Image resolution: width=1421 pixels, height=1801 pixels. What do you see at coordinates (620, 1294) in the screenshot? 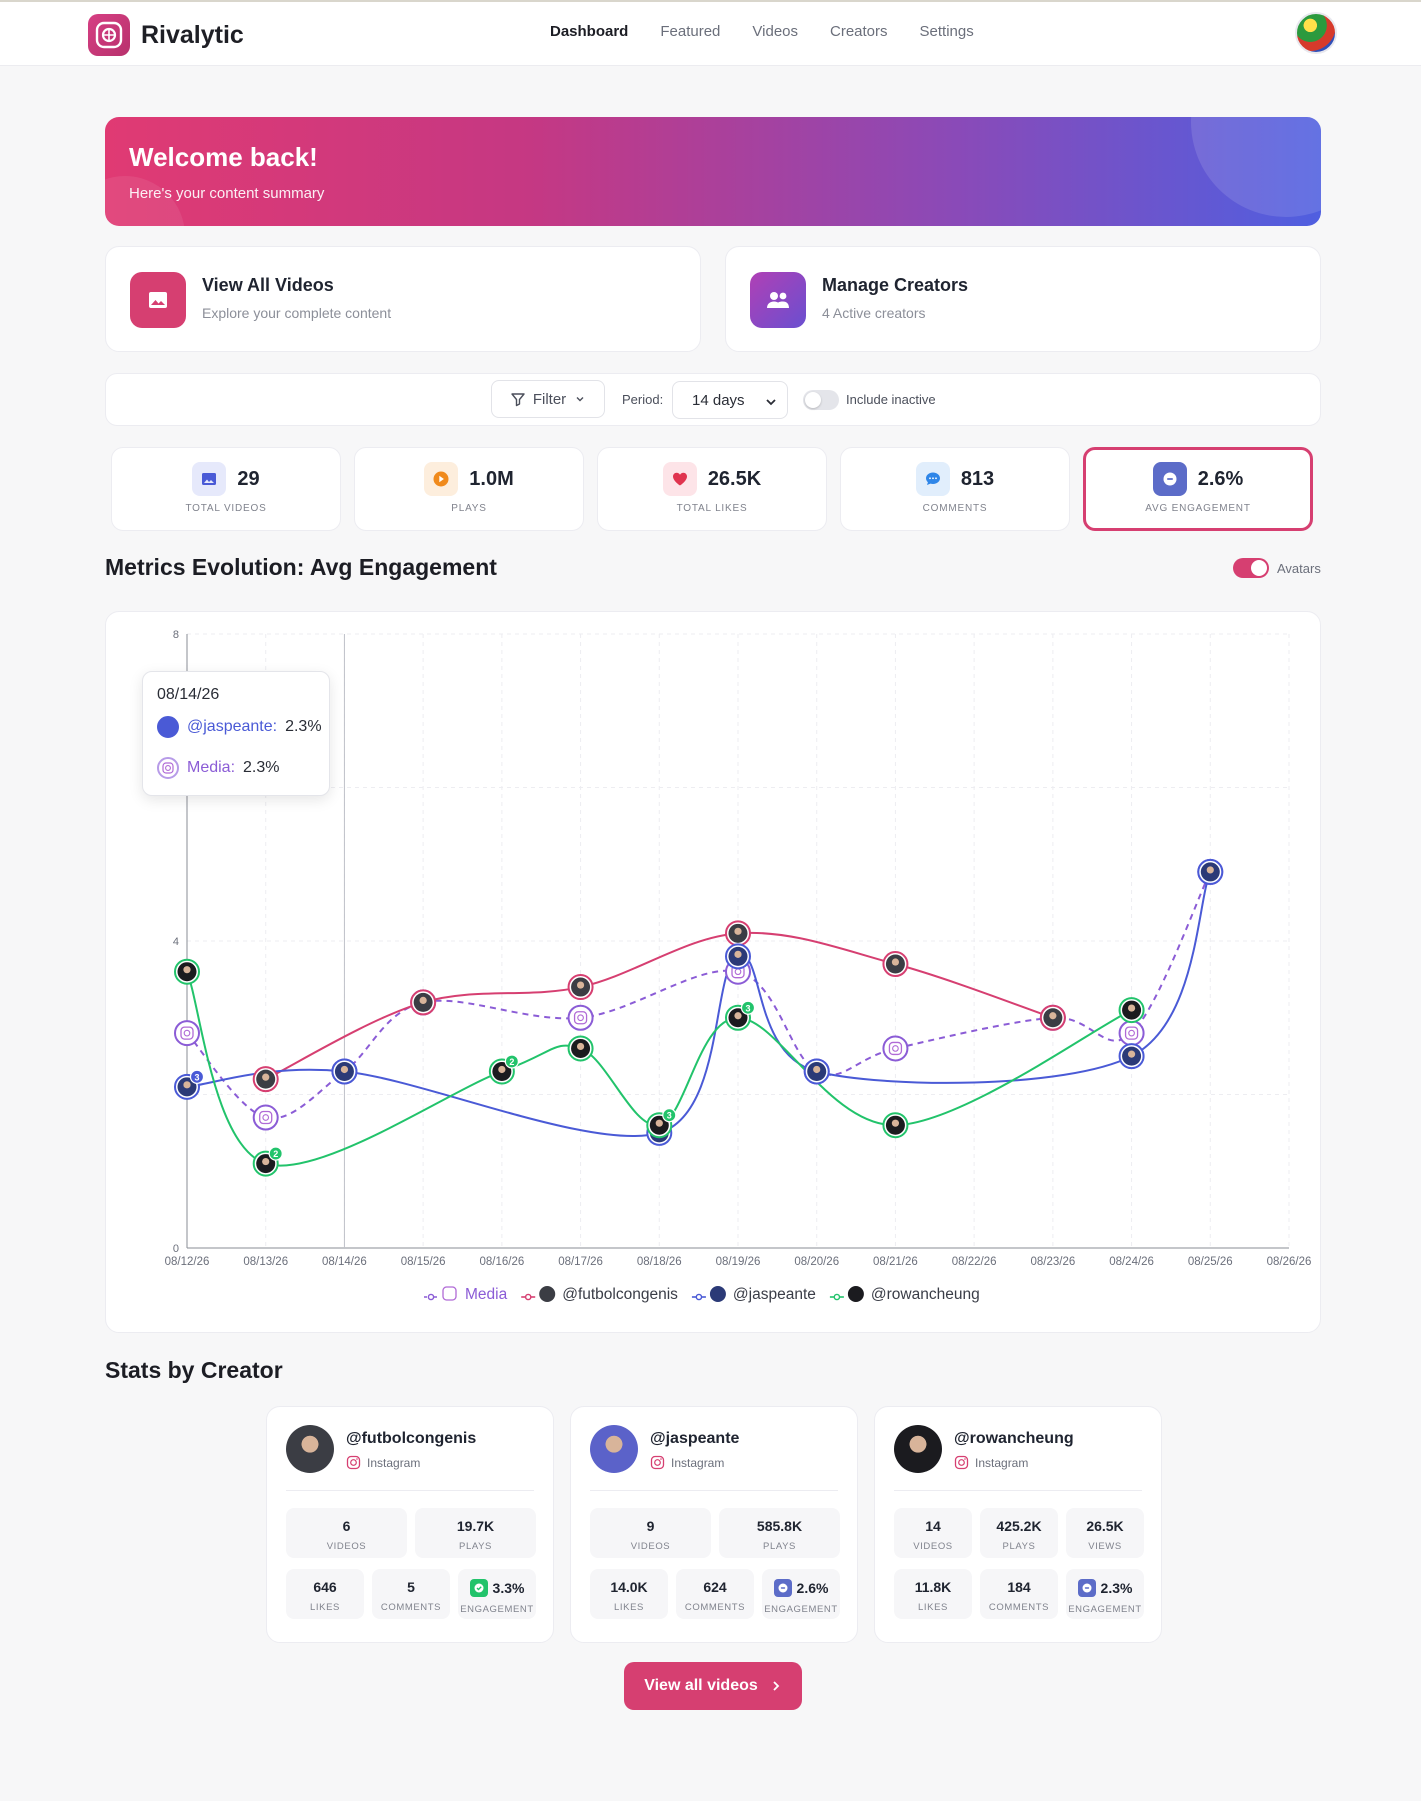
I see `legend-label: @futbolcongenis` at bounding box center [620, 1294].